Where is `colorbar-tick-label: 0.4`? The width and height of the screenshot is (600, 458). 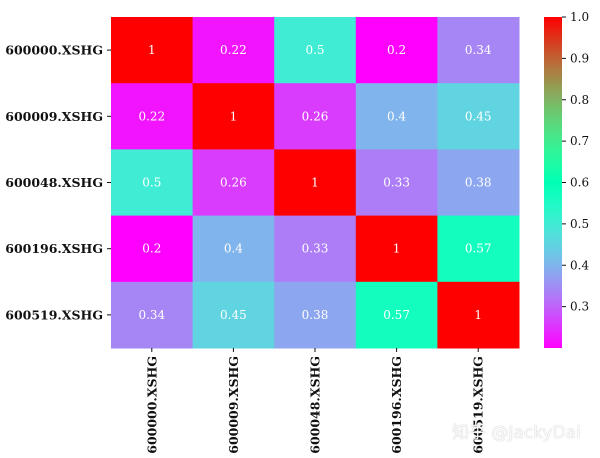 colorbar-tick-label: 0.4 is located at coordinates (579, 265).